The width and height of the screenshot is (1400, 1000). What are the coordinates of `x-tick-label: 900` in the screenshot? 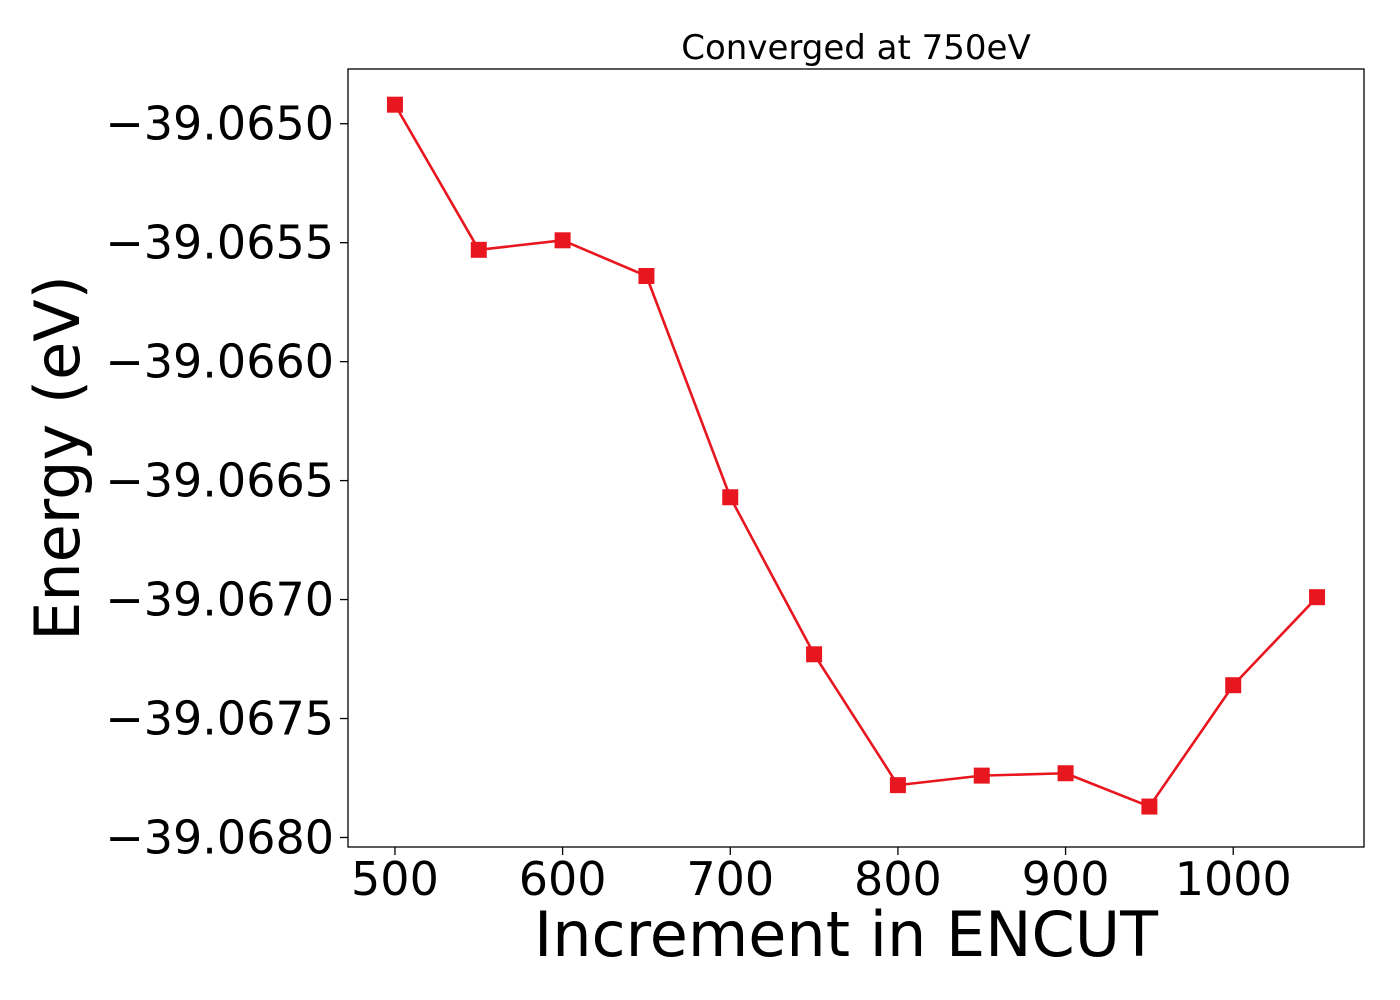 It's located at (1066, 879).